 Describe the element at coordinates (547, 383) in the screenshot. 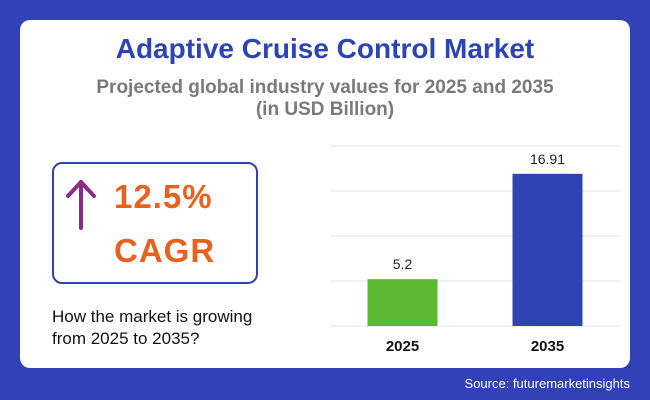

I see `source-note: Source: futuremarketinsights` at that location.